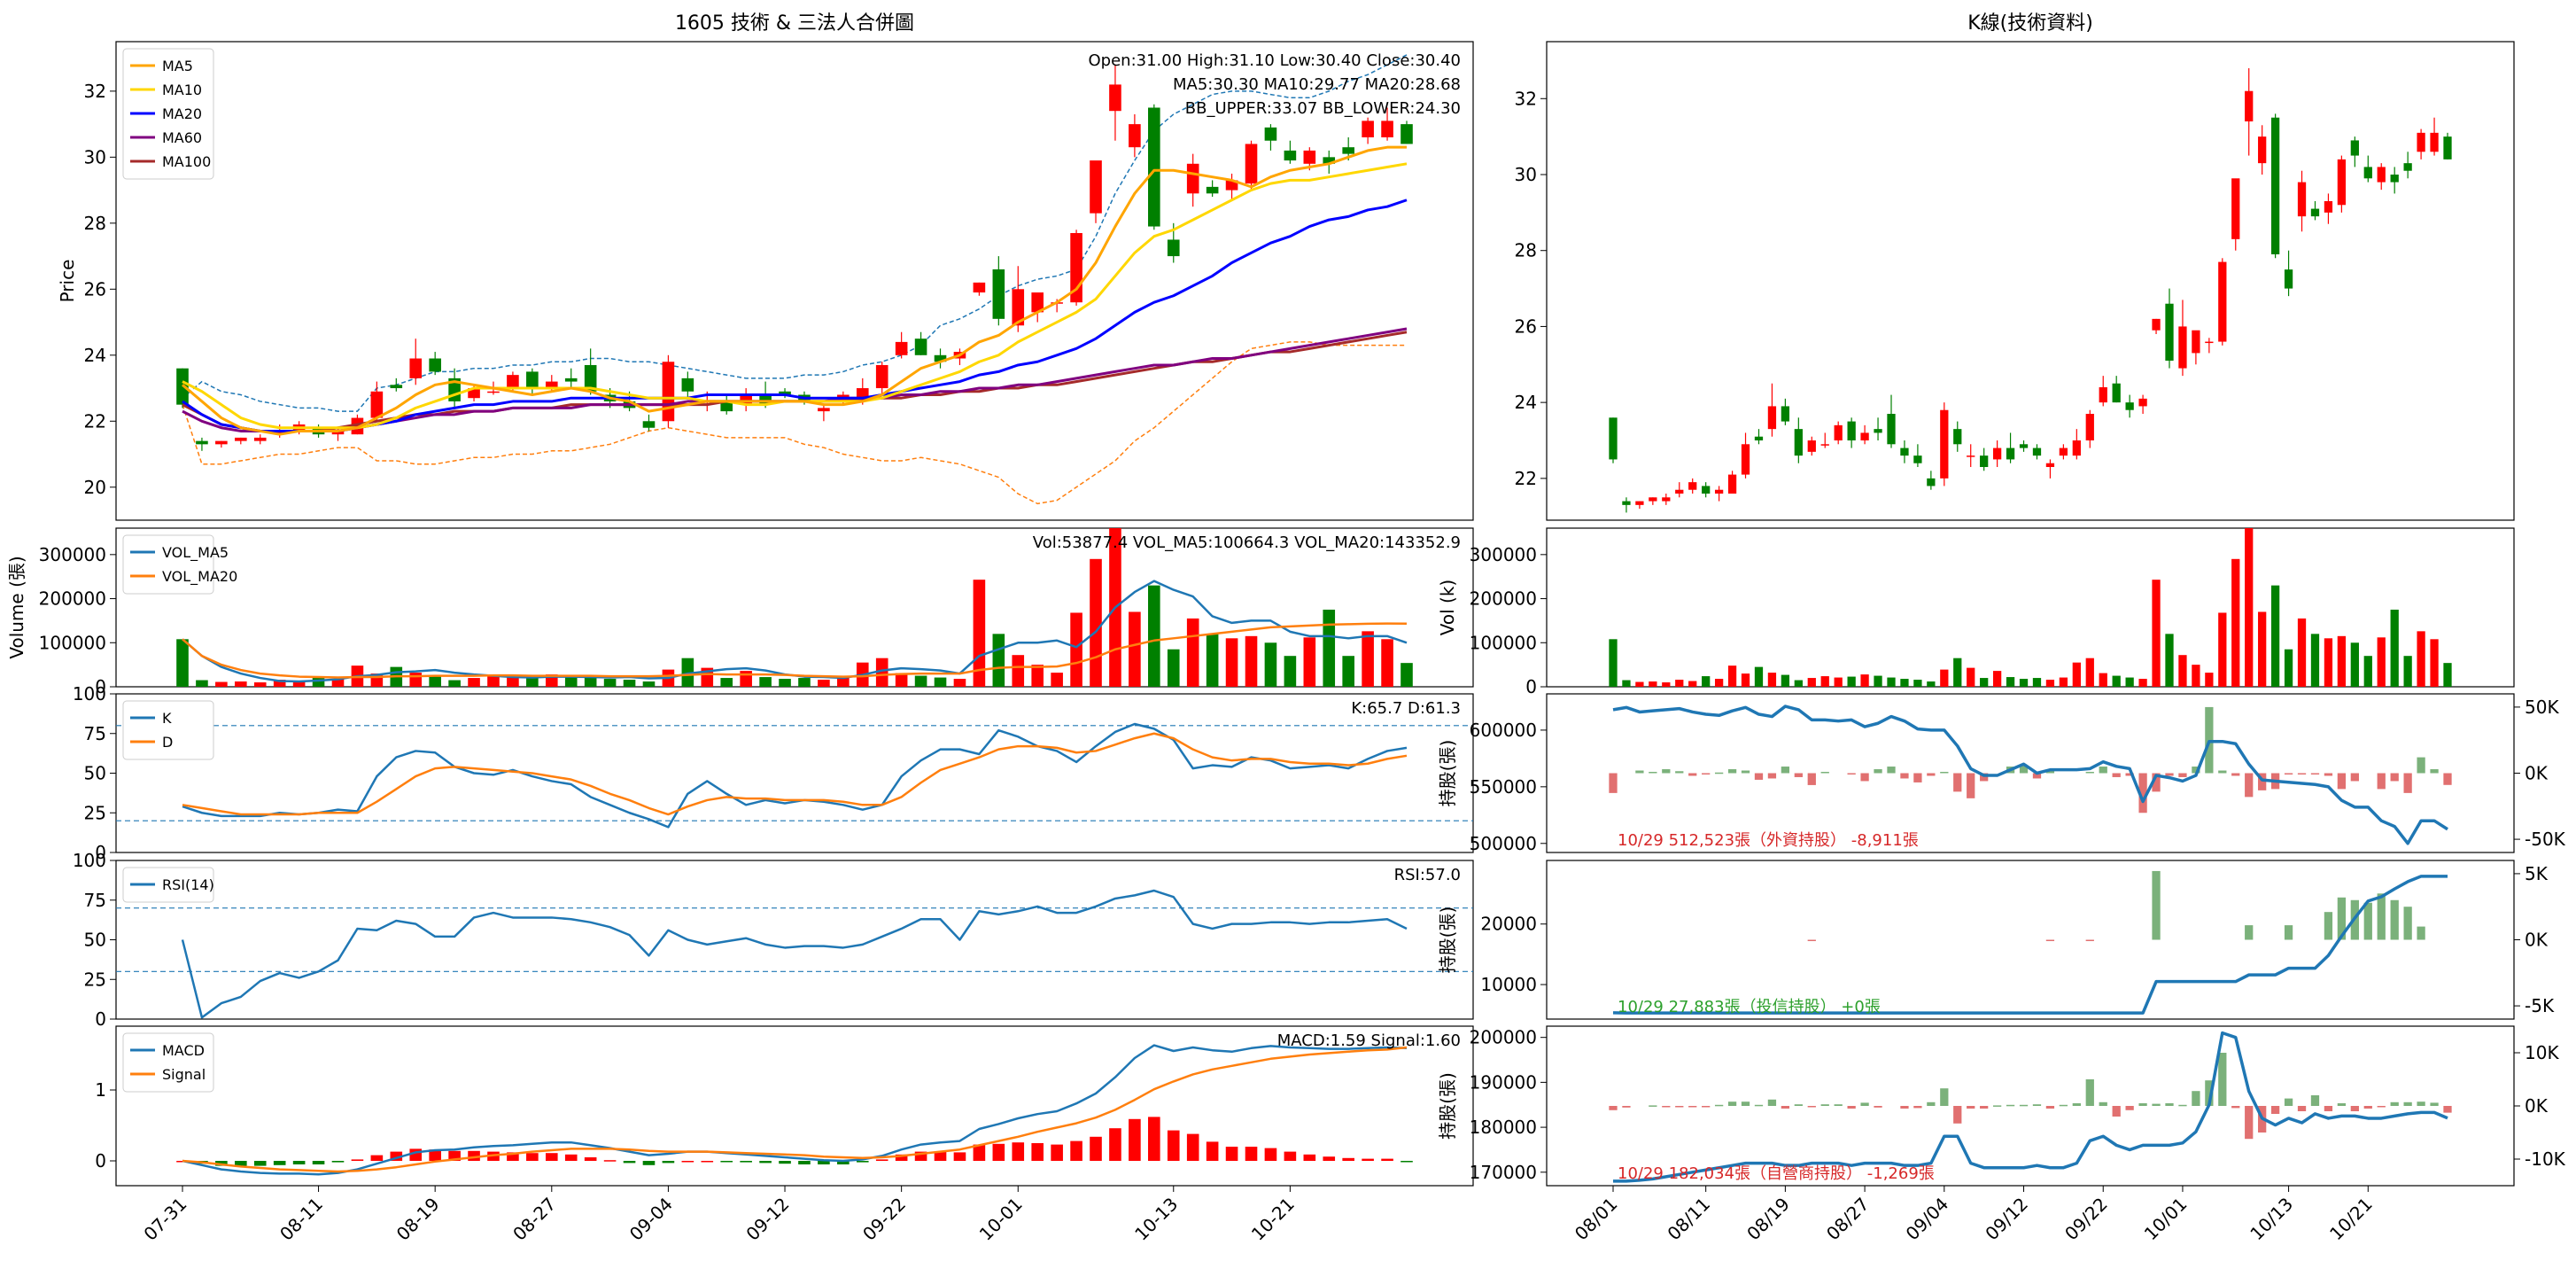  I want to click on volk-ytick-label: 300000, so click(1503, 554).